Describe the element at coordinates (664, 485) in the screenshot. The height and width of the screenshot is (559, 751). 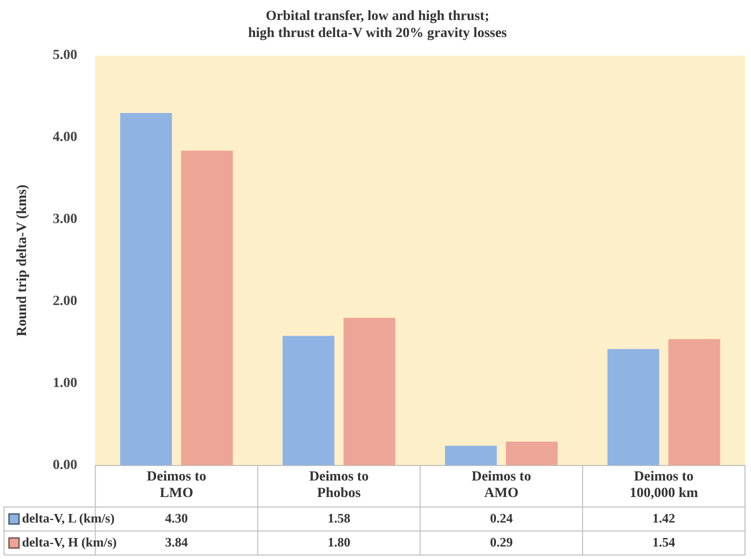
I see `x-tick-label: Deimos to 100,000 km` at that location.